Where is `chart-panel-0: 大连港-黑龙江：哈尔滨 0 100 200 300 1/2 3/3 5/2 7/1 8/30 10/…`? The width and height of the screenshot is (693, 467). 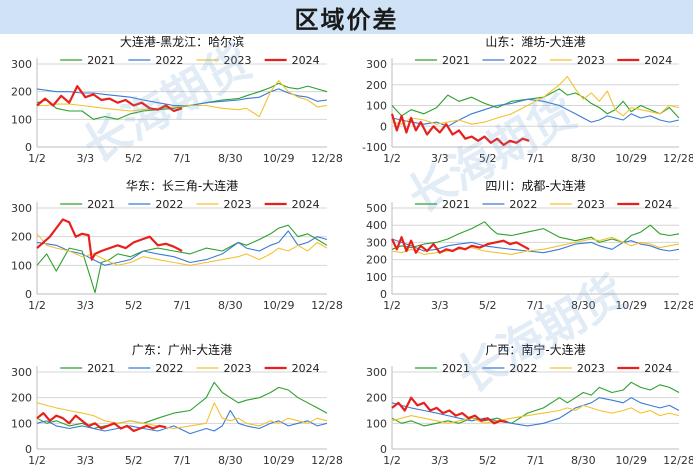
chart-panel-0: 大连港-黑龙江：哈尔滨 0 100 200 300 1/2 3/3 5/2 7/1 8/30 10/… is located at coordinates (177, 99).